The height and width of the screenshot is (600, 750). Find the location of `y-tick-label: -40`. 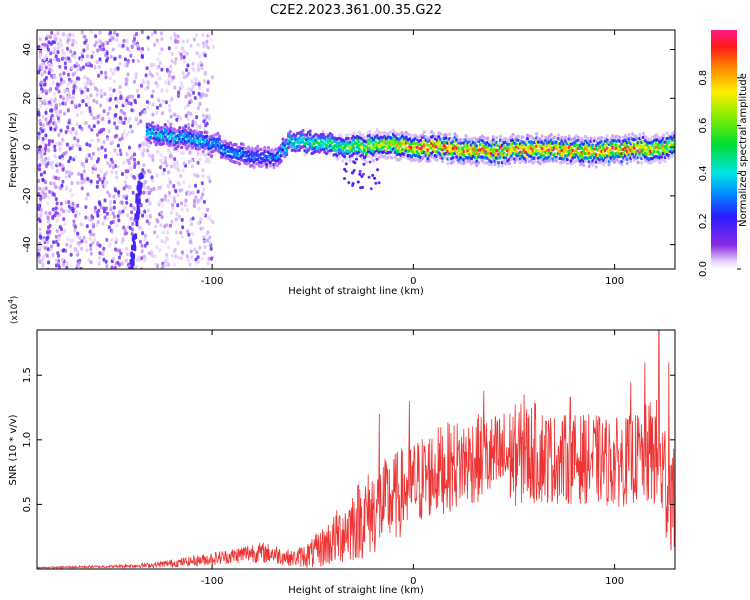

y-tick-label: -40 is located at coordinates (27, 244).